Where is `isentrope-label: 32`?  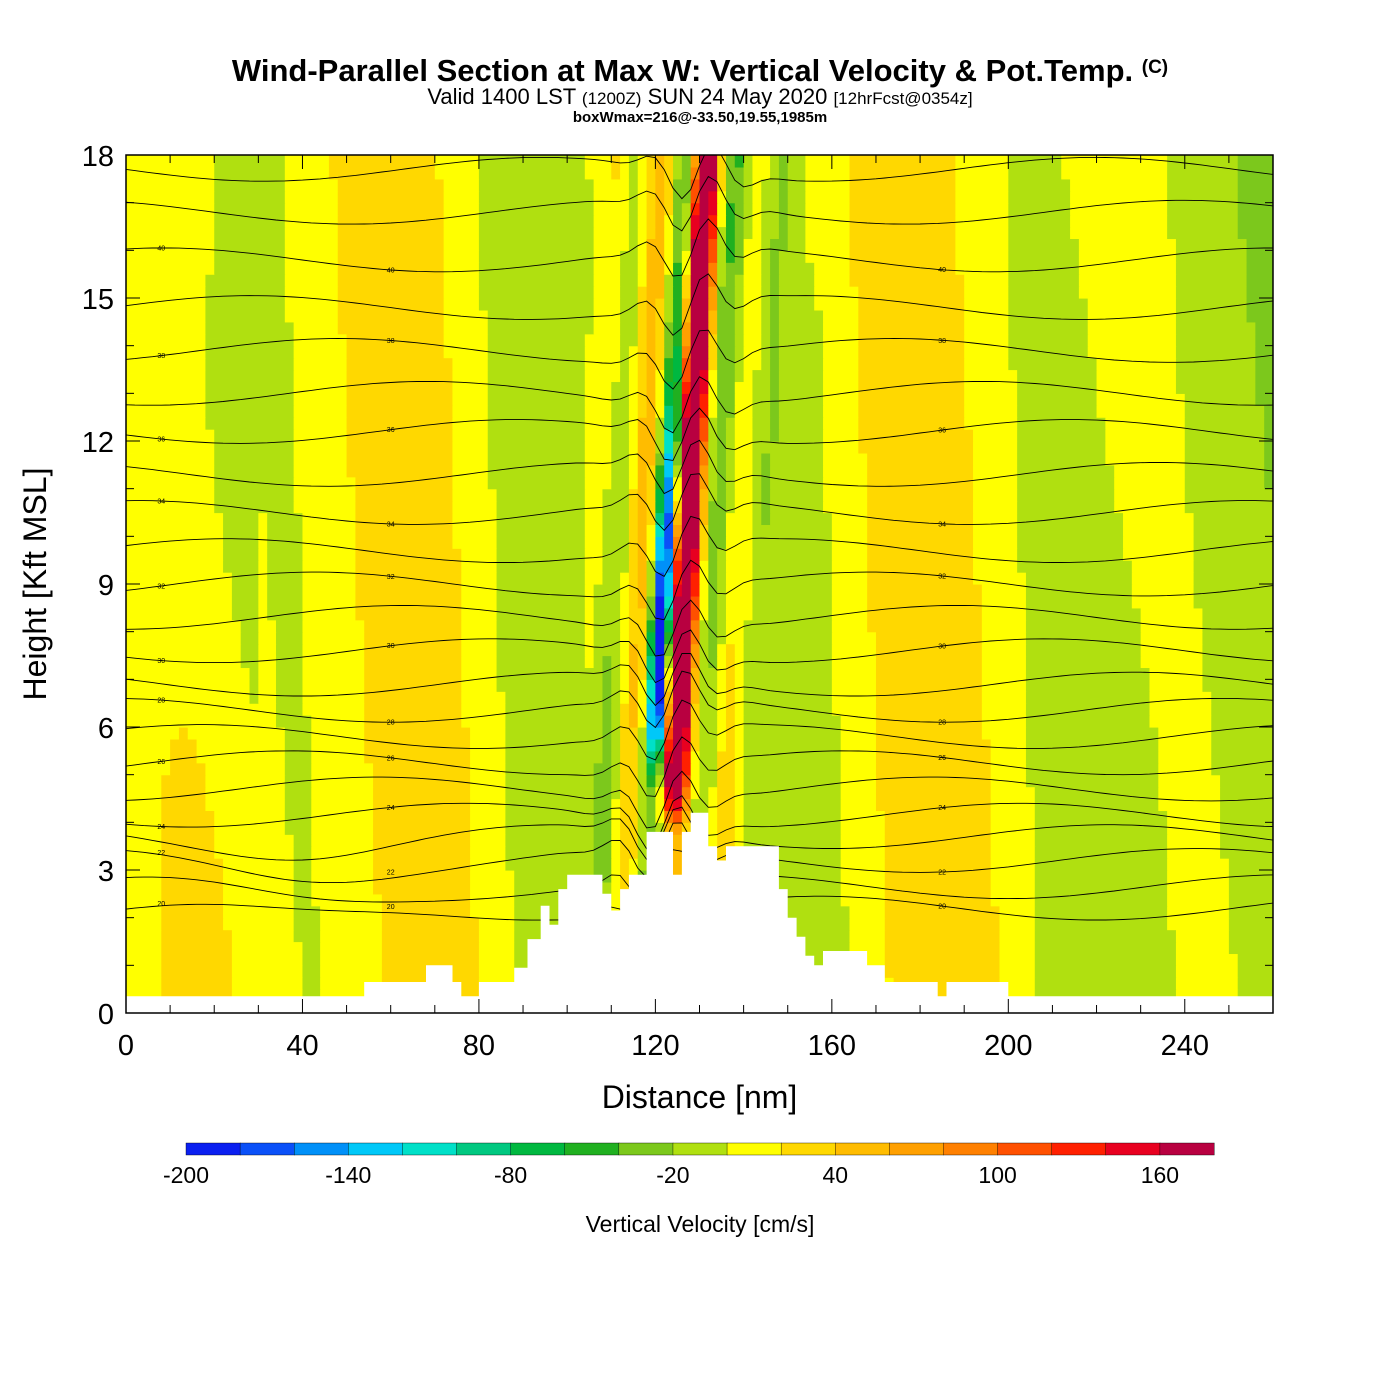 isentrope-label: 32 is located at coordinates (161, 587).